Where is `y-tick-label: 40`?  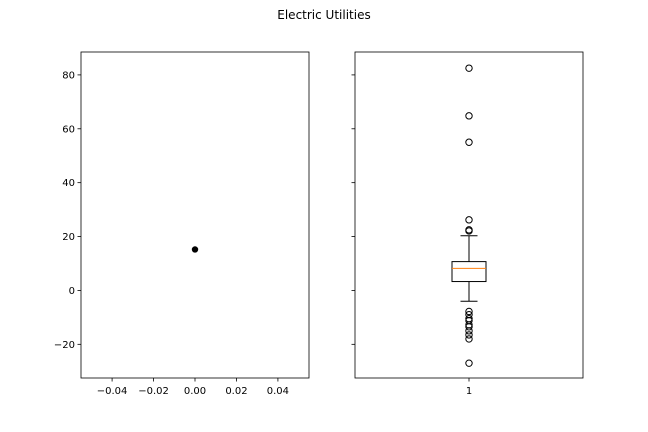 y-tick-label: 40 is located at coordinates (68, 183).